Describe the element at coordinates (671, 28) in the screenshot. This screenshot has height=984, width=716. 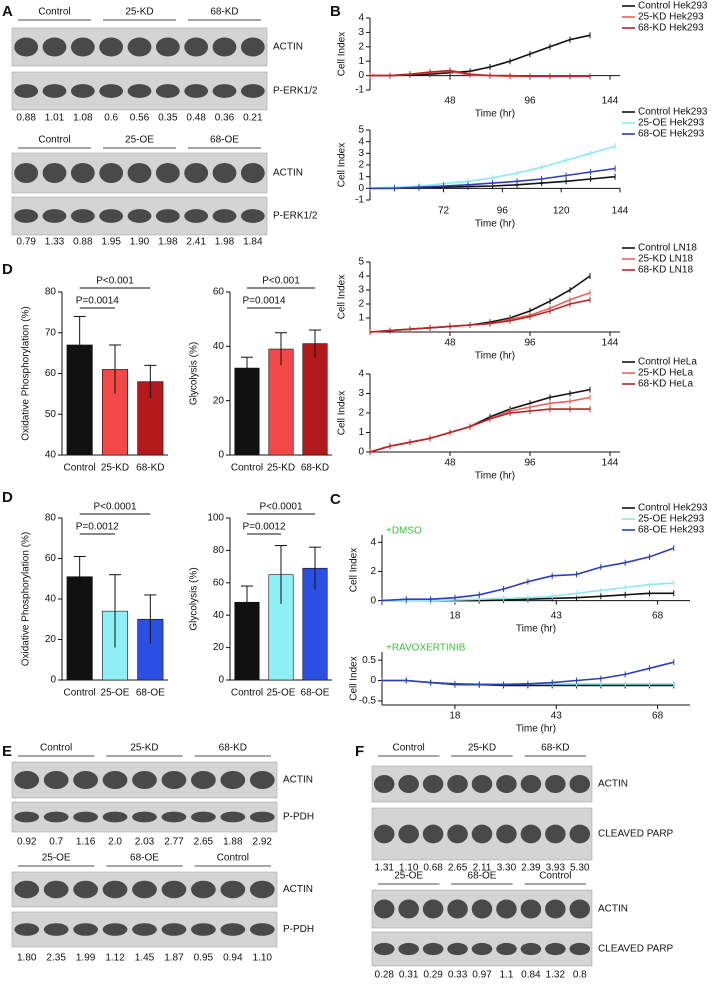
I see `legend-label: 68-KD Hek293` at that location.